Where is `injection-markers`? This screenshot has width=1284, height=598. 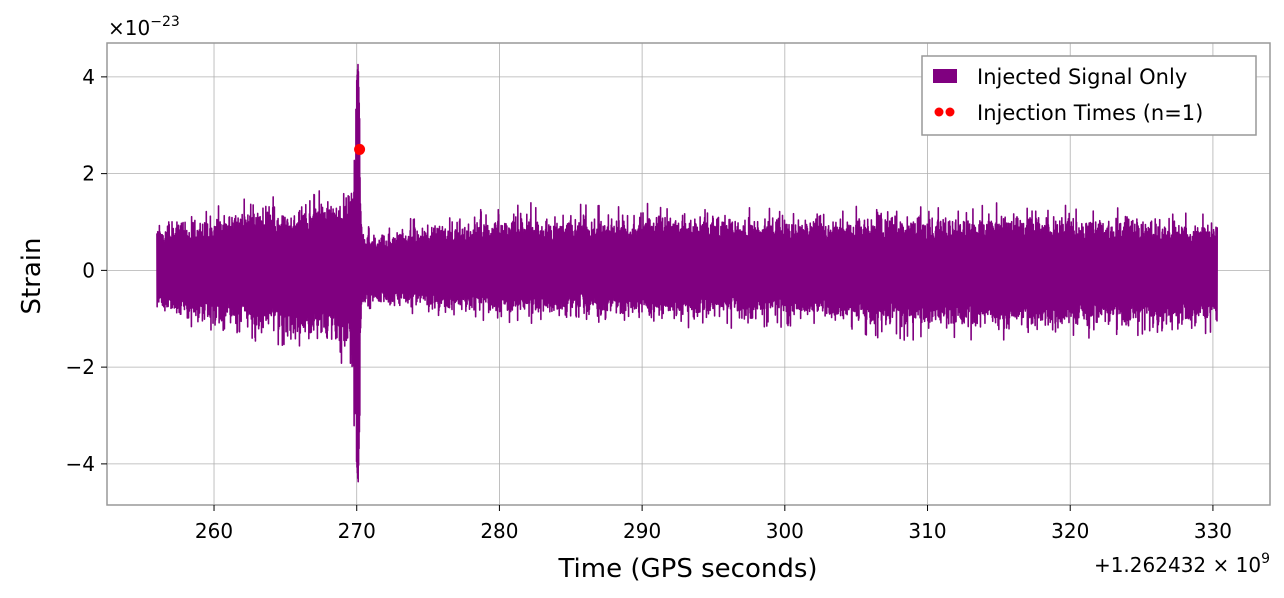
injection-markers is located at coordinates (360, 149).